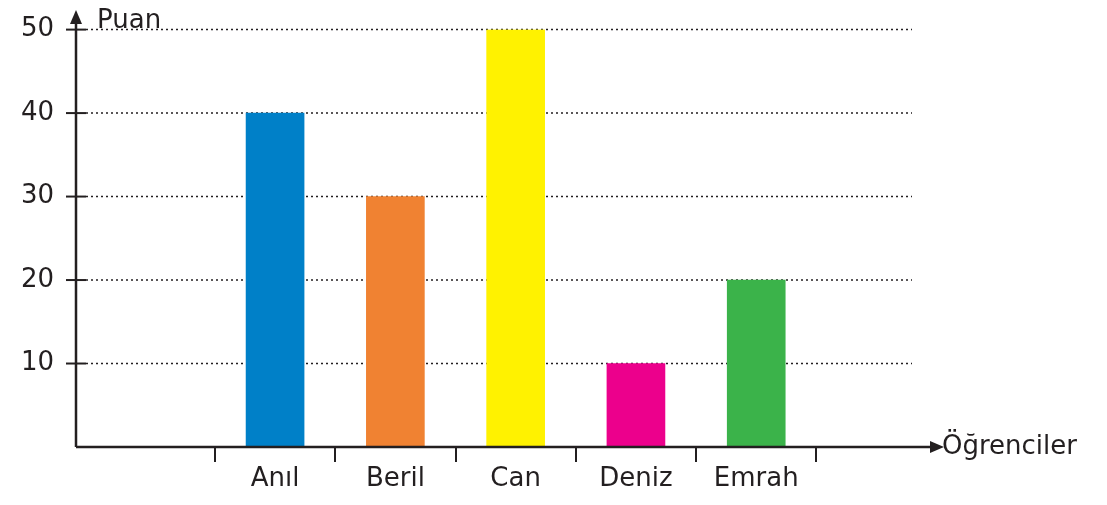  I want to click on x-tick-label: Can, so click(515, 477).